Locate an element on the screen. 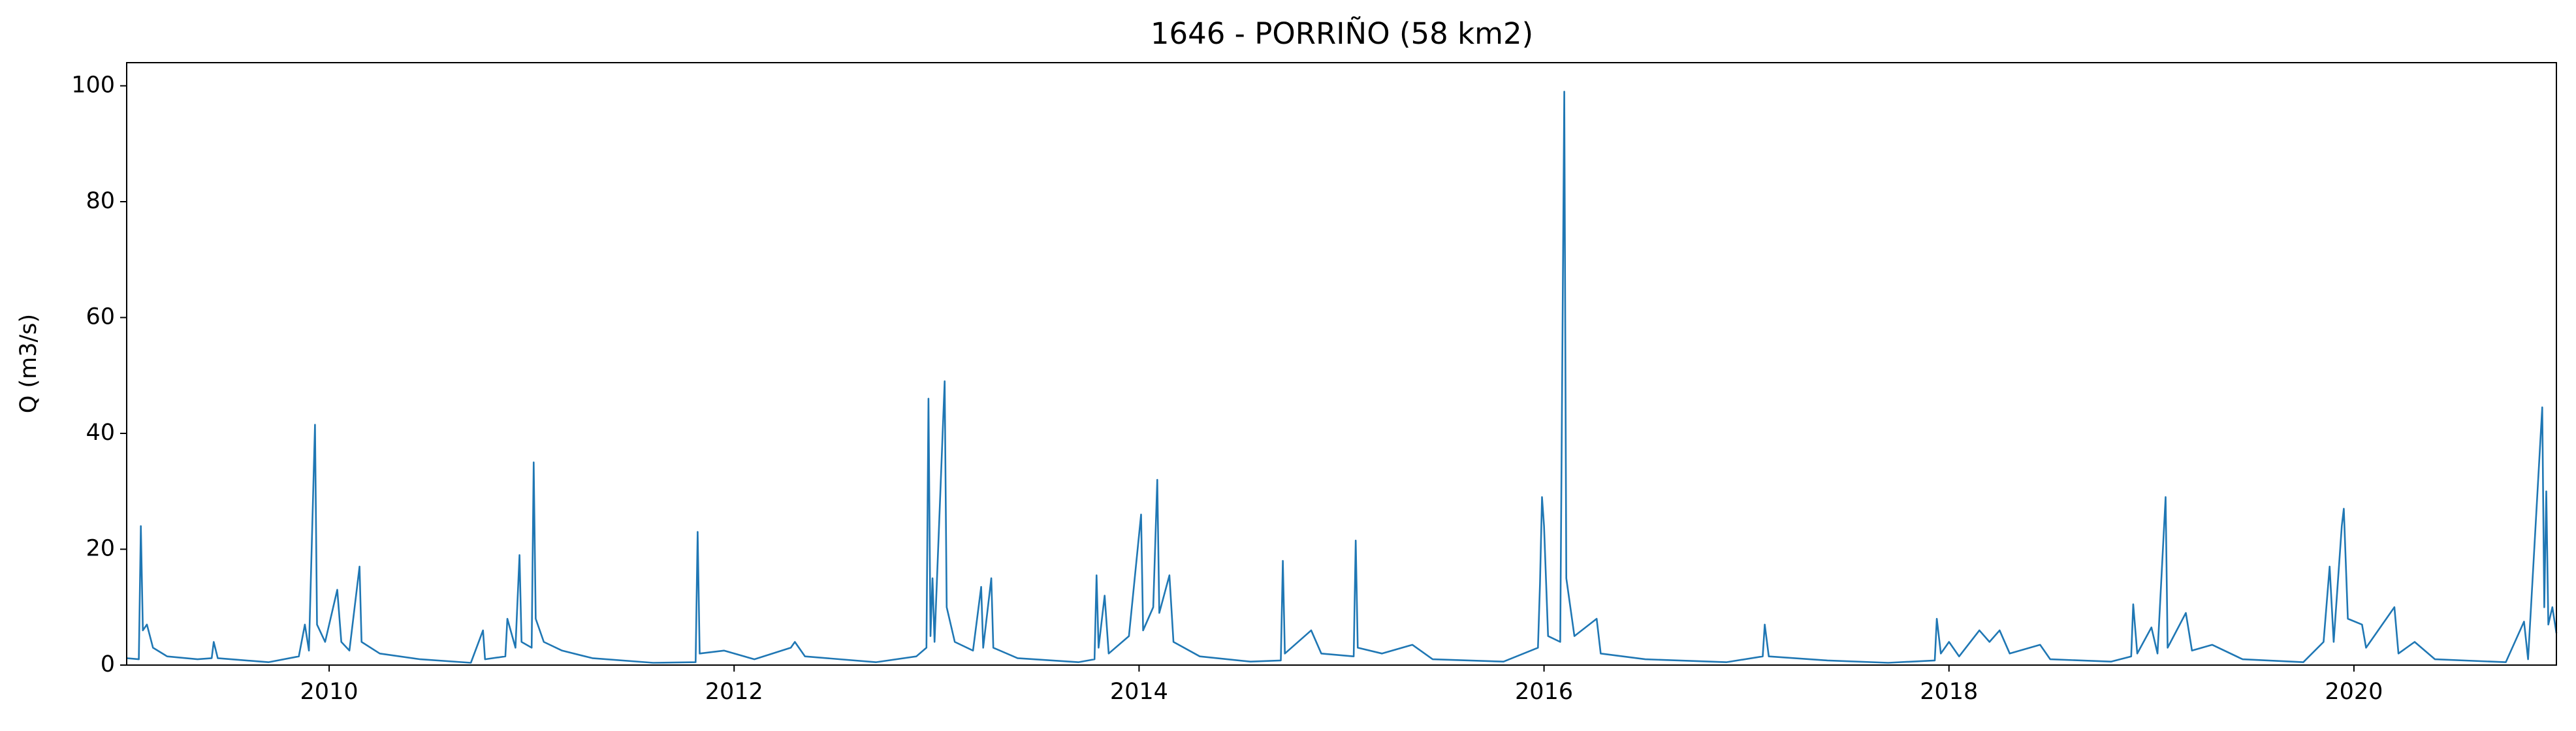  y-tick-label: 60 is located at coordinates (101, 317).